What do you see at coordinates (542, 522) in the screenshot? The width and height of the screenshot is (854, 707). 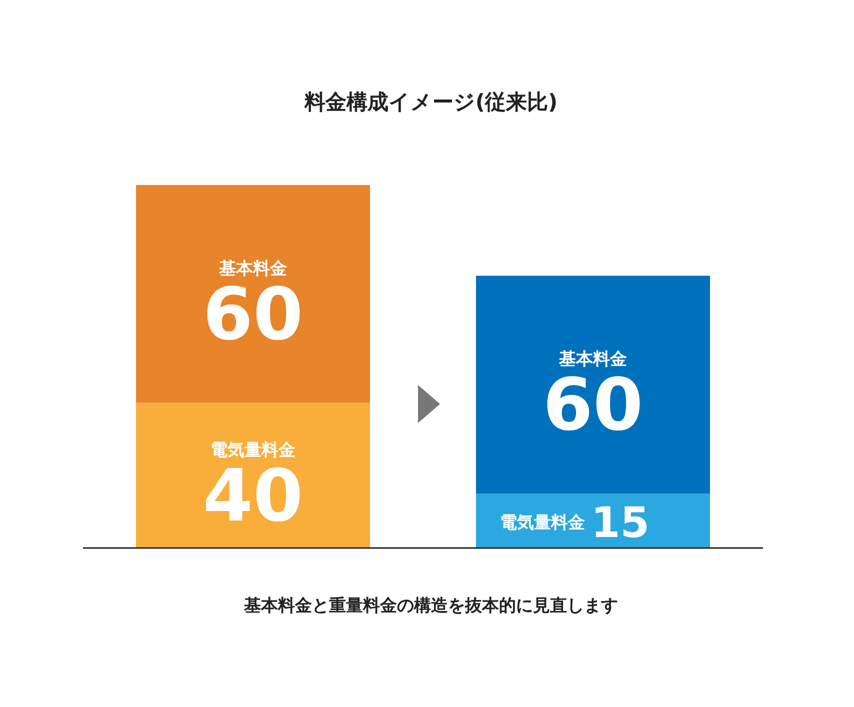 I see `series-label: 電気量料金` at bounding box center [542, 522].